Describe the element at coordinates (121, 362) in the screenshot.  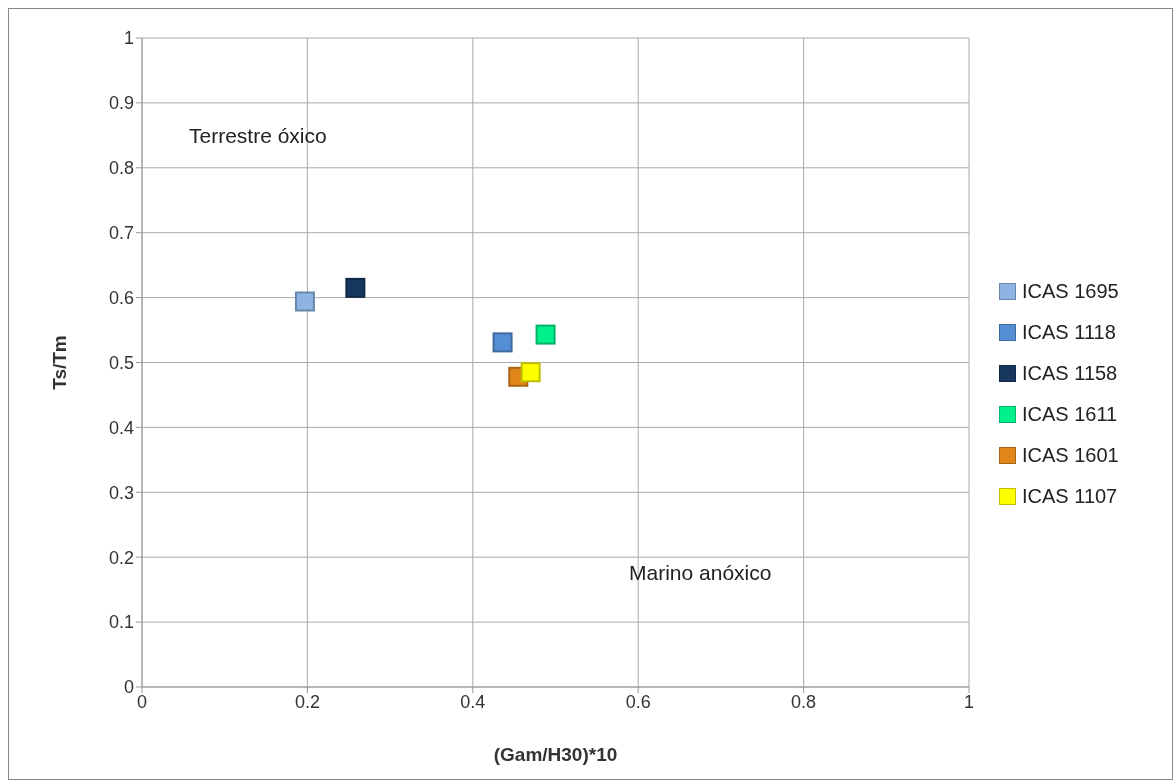
I see `y-tick-label: 0.5` at that location.